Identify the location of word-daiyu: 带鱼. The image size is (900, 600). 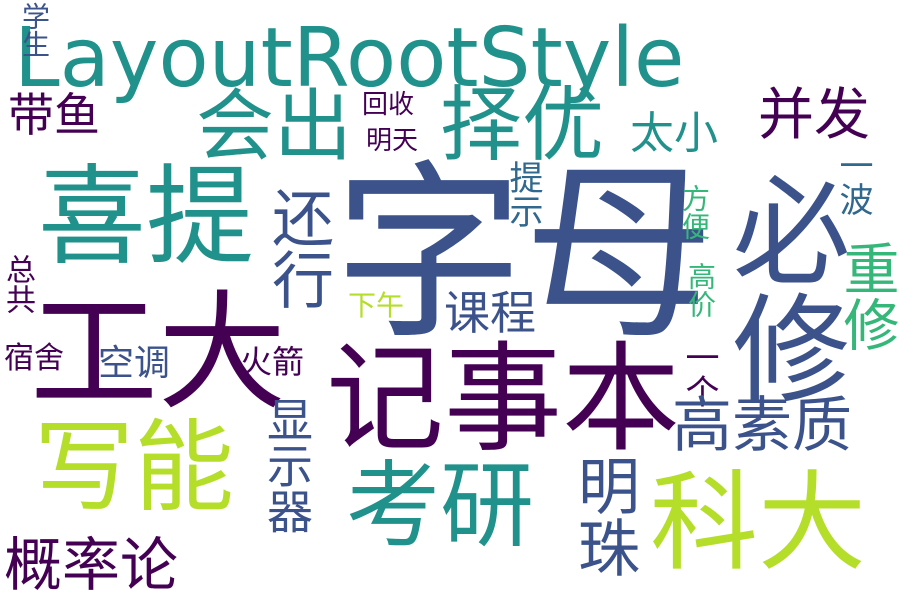
(54, 115).